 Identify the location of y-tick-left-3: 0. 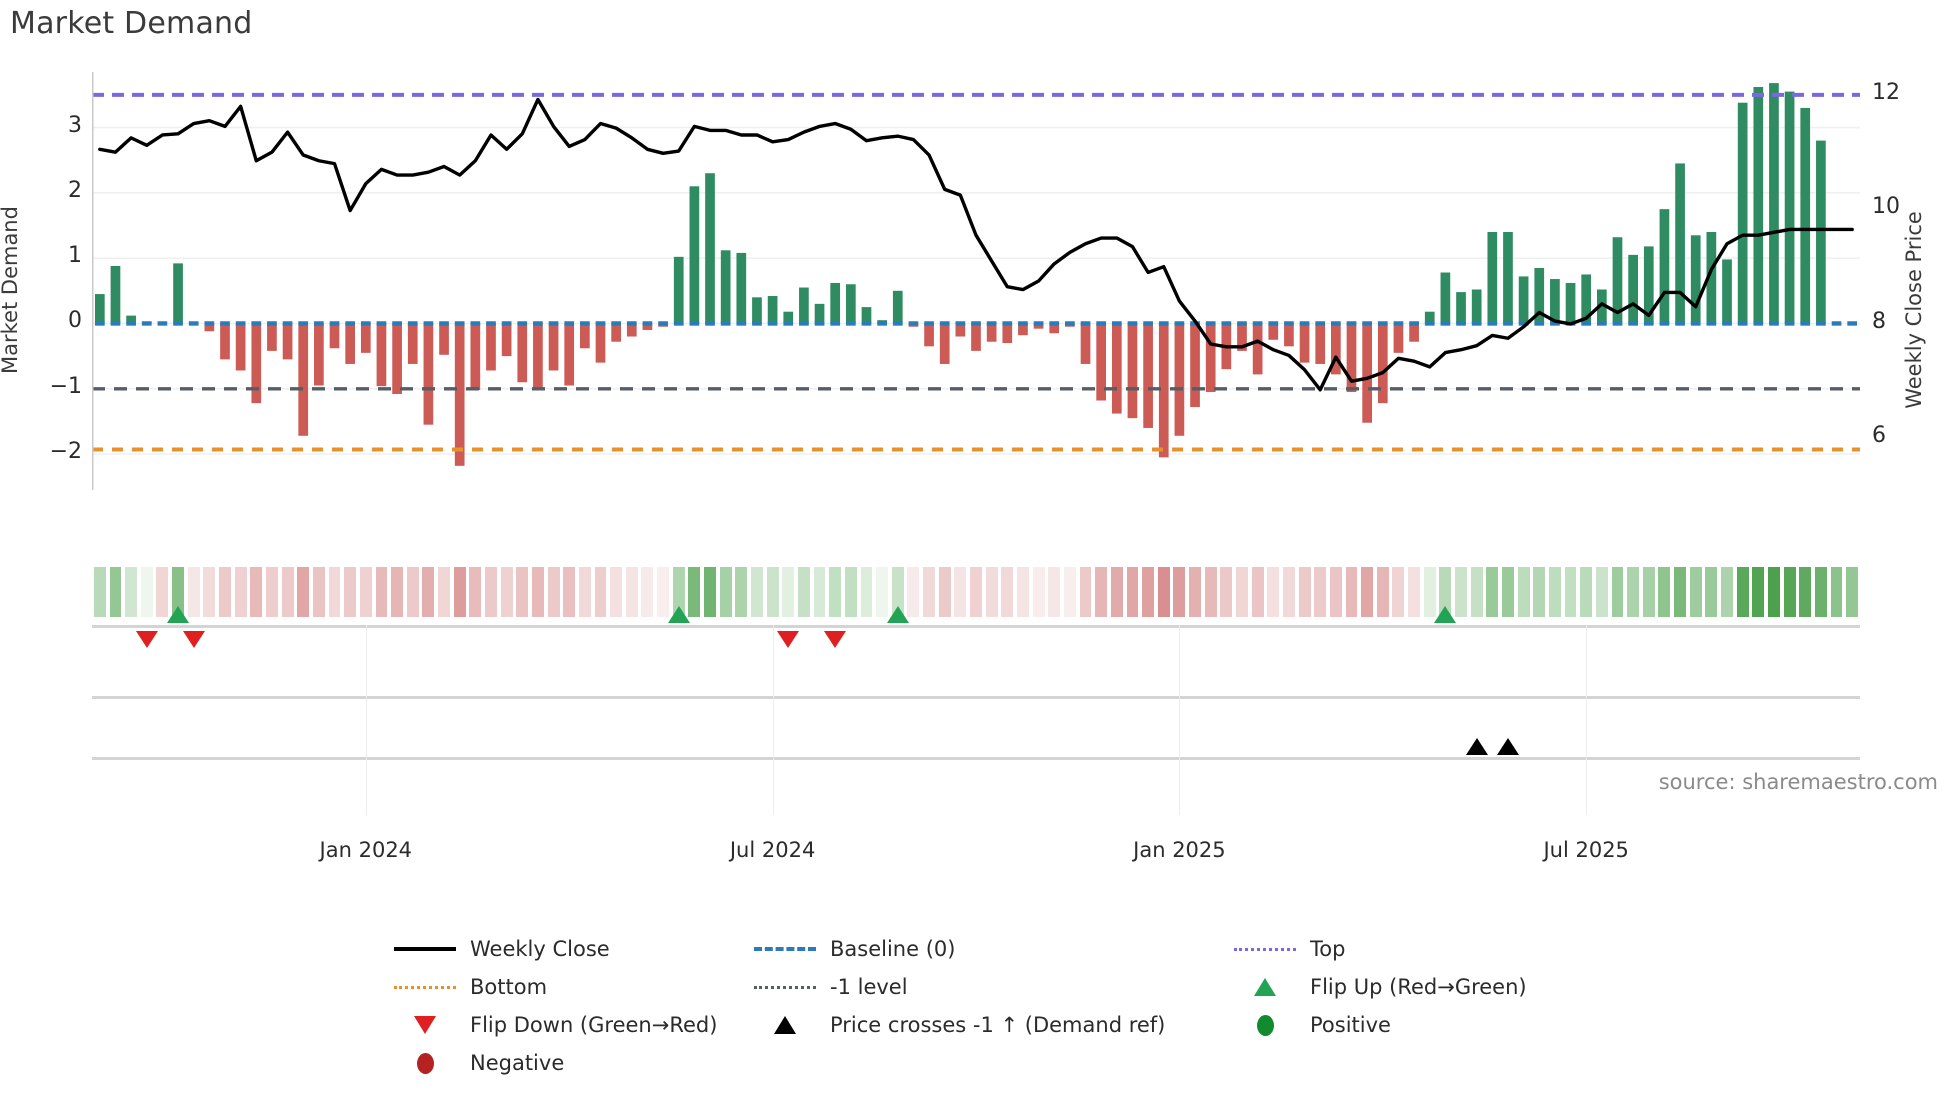
(75, 321).